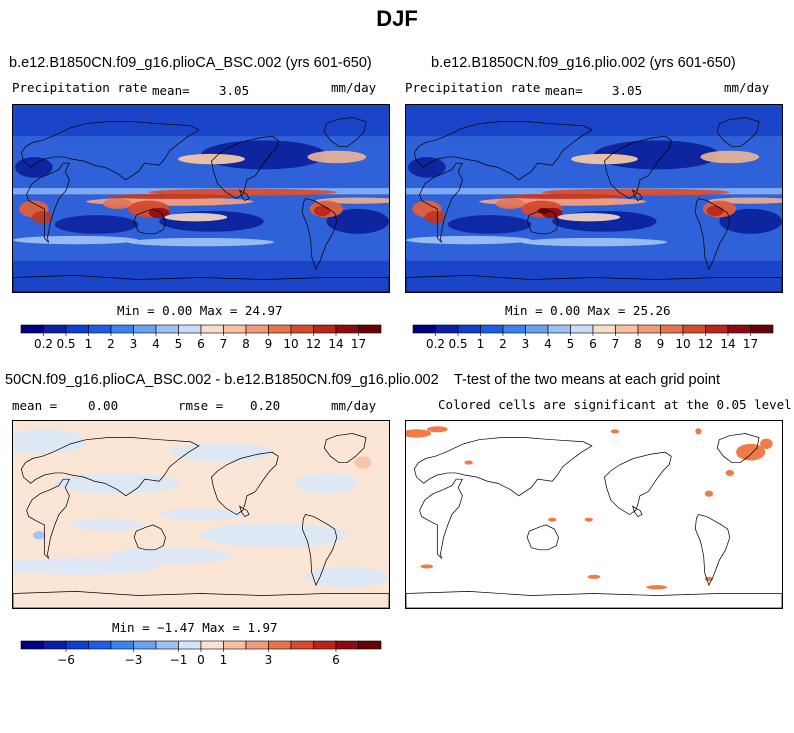  What do you see at coordinates (638, 344) in the screenshot?
I see `colorbar-tick-label: 8` at bounding box center [638, 344].